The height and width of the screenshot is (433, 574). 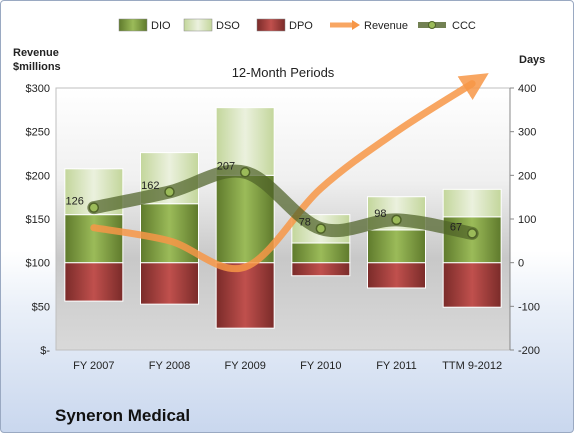 What do you see at coordinates (527, 220) in the screenshot?
I see `right-tick-label: 100` at bounding box center [527, 220].